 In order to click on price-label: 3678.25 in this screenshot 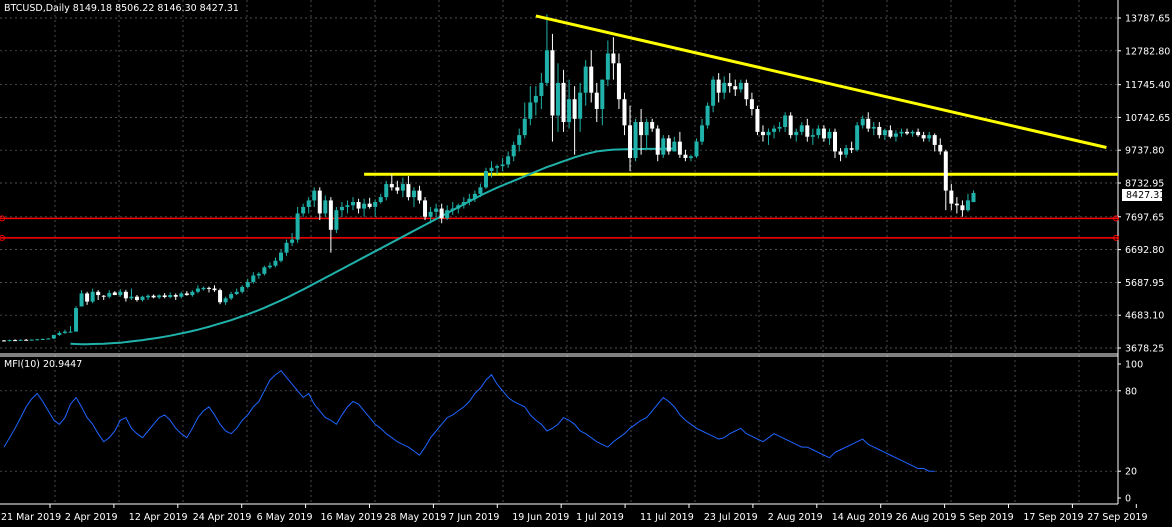, I will do `click(1144, 349)`.